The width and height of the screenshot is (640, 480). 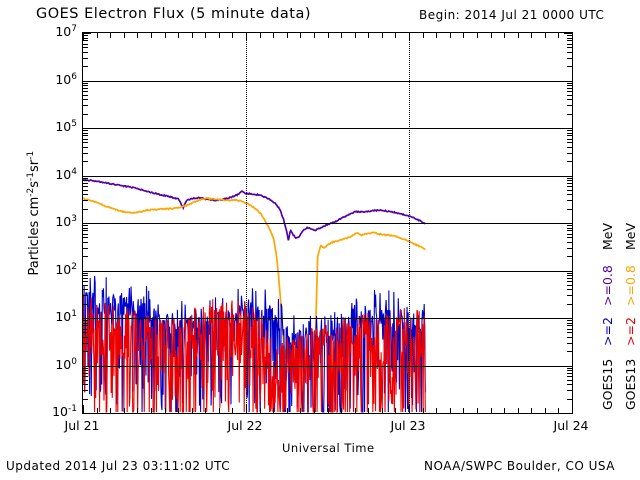 I want to click on gridline-1e0, so click(x=327, y=366).